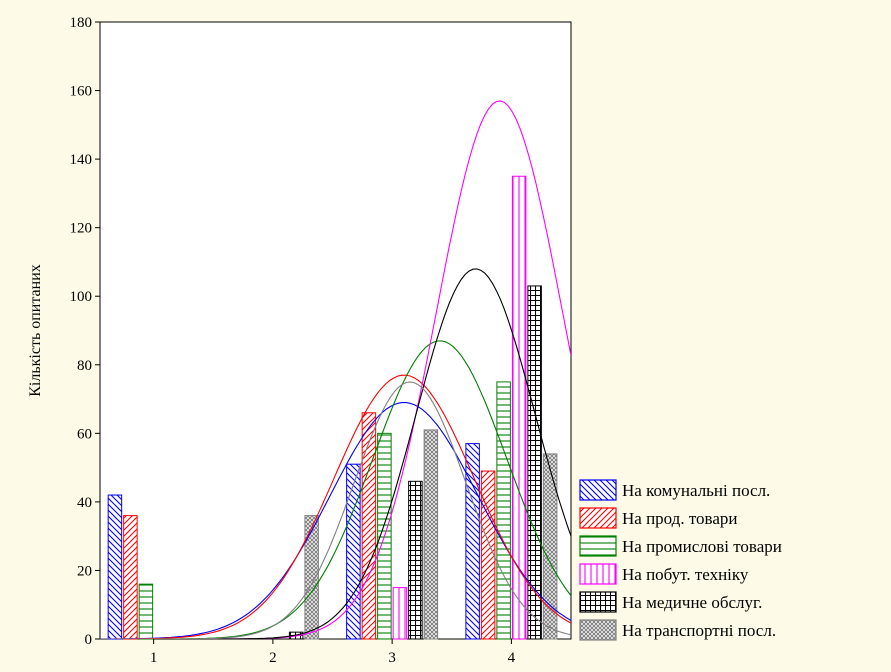 This screenshot has width=891, height=672. Describe the element at coordinates (699, 630) in the screenshot. I see `legend-label: На транспортні посл.` at that location.